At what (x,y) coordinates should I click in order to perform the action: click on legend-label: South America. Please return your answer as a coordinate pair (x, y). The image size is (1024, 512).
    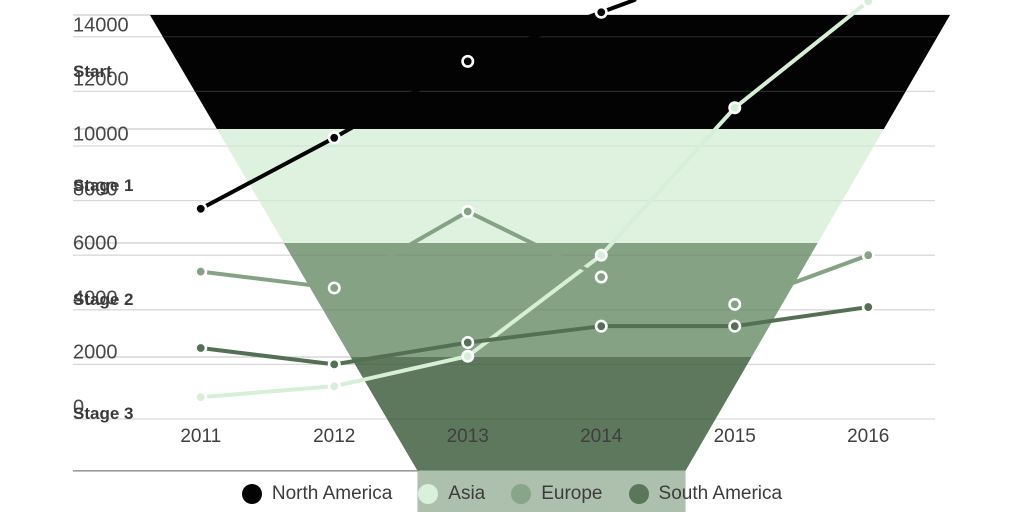
    Looking at the image, I should click on (720, 493).